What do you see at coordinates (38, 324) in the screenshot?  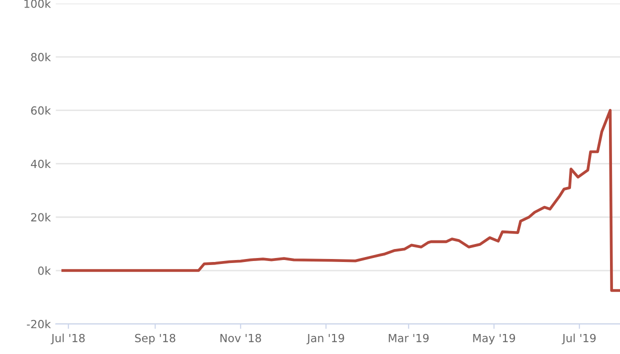 I see `y-tick-label: -20k` at bounding box center [38, 324].